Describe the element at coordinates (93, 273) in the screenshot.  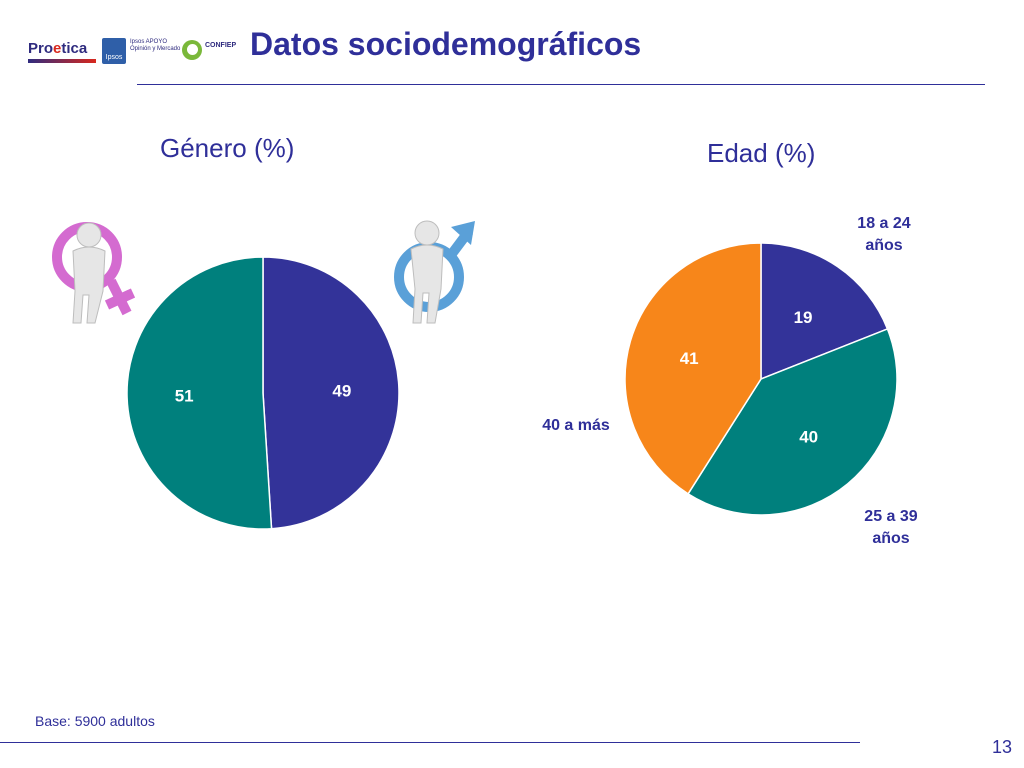
I see `female-symbol-figure-icon` at that location.